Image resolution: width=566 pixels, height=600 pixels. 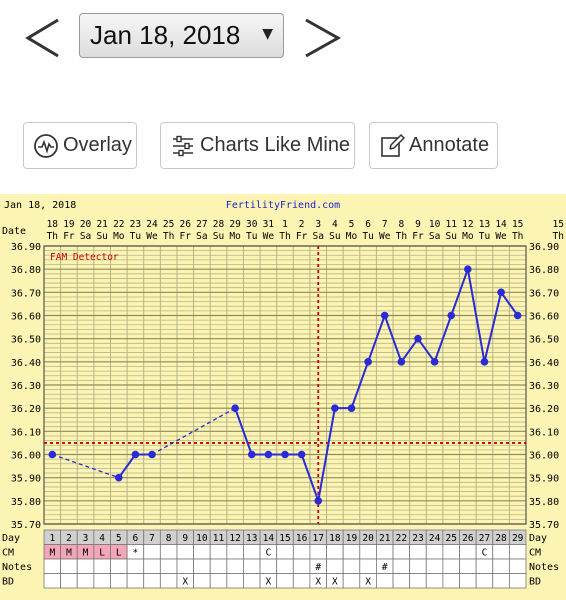 What do you see at coordinates (418, 224) in the screenshot?
I see `date-tick: 9` at bounding box center [418, 224].